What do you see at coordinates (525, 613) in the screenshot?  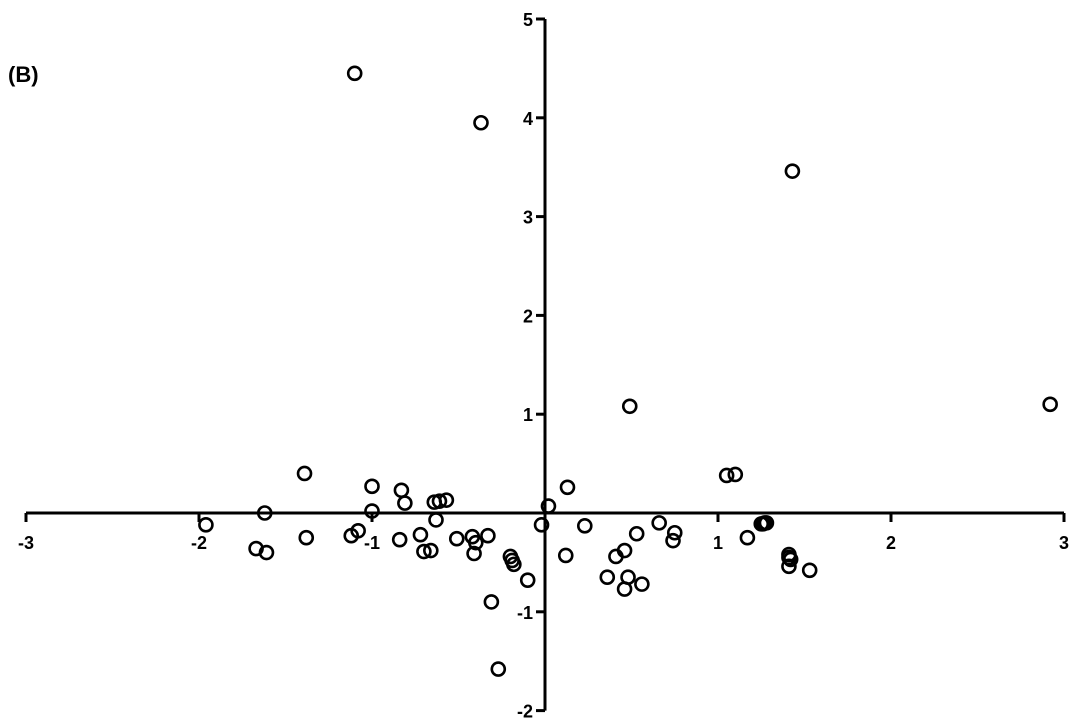 I see `y-tick-label: -1` at bounding box center [525, 613].